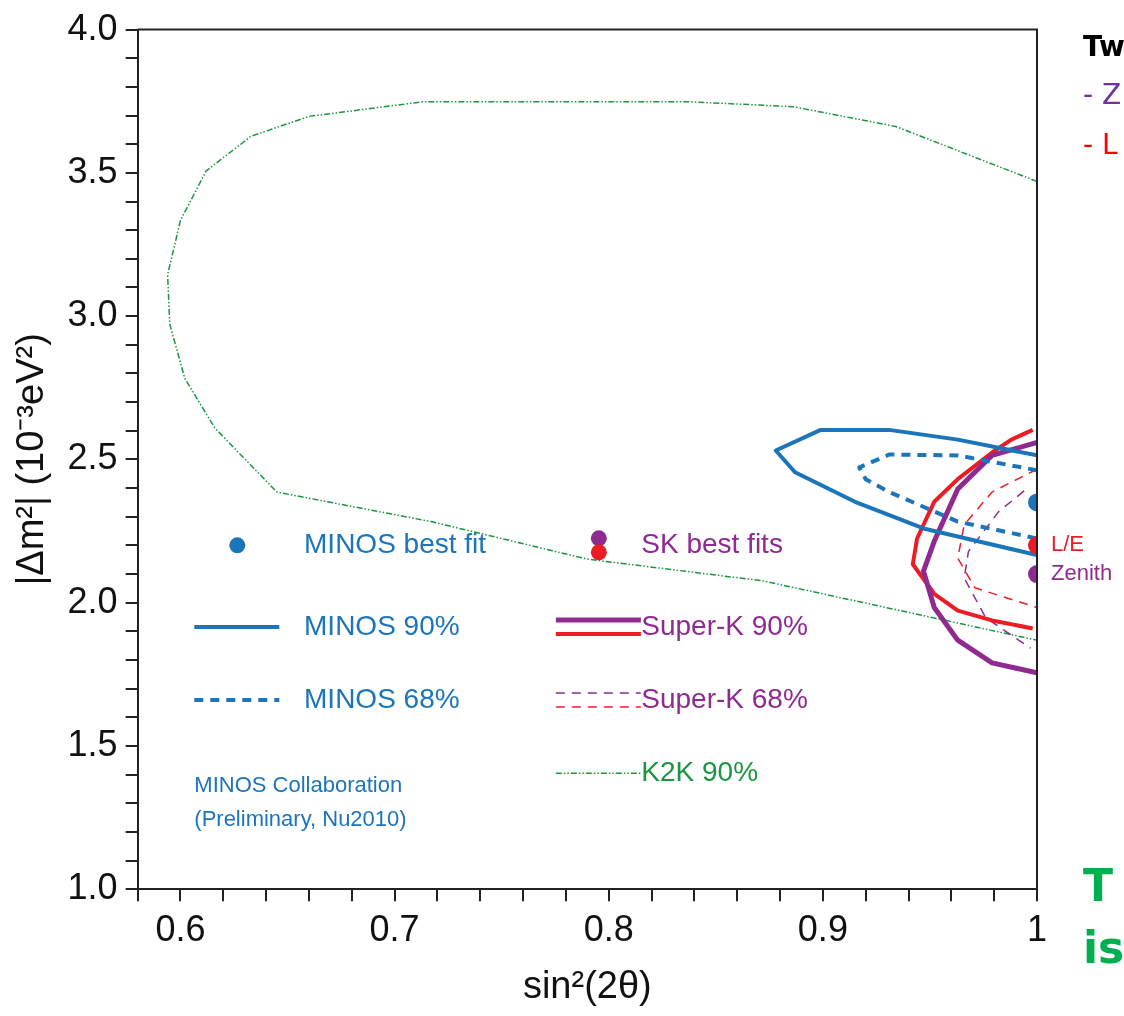  What do you see at coordinates (1103, 947) in the screenshot?
I see `text: is` at bounding box center [1103, 947].